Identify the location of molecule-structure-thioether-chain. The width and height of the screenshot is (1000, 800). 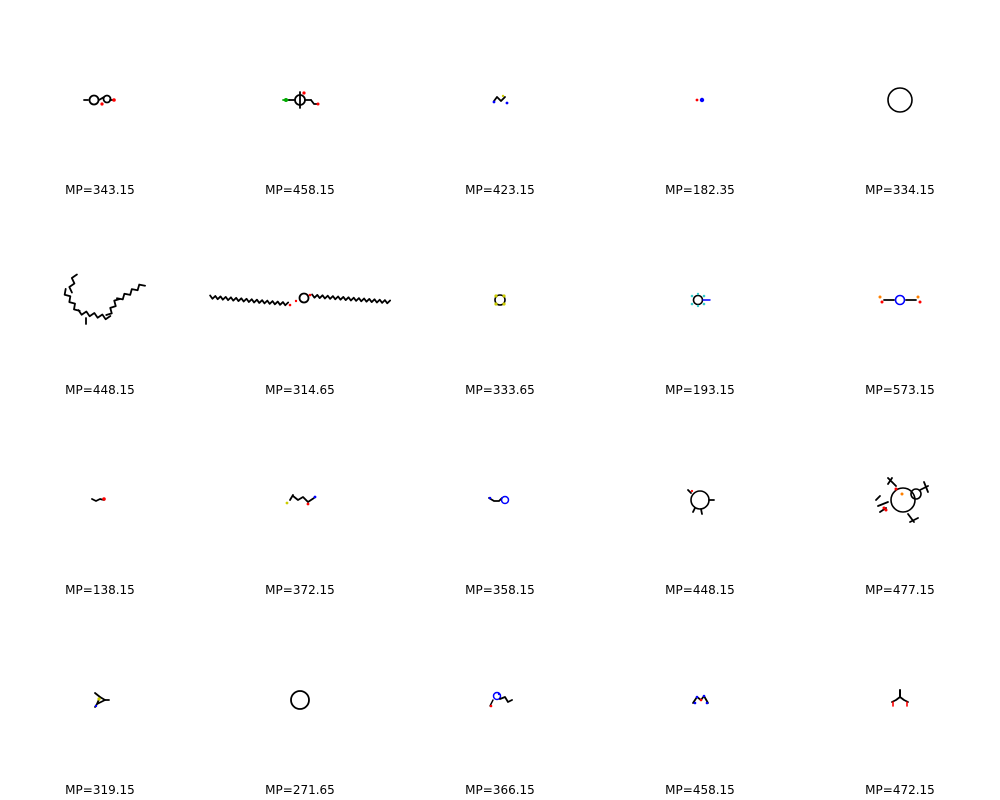
(301, 500).